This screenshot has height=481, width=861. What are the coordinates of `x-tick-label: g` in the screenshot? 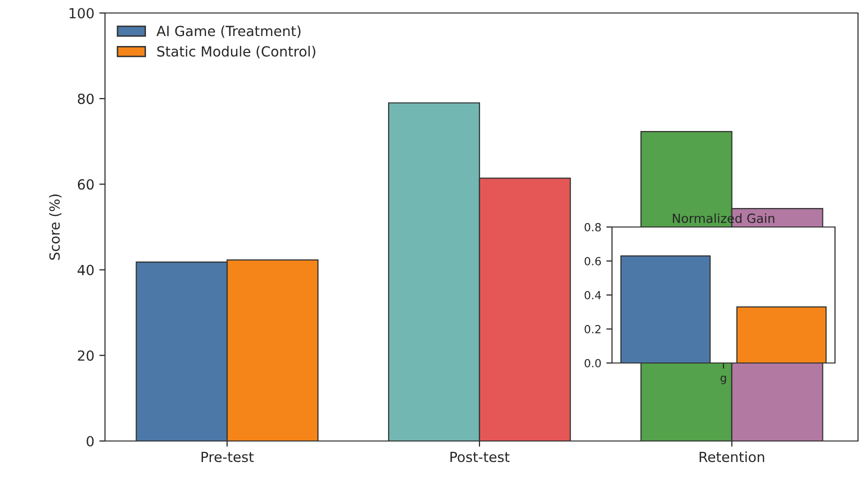 It's located at (723, 380).